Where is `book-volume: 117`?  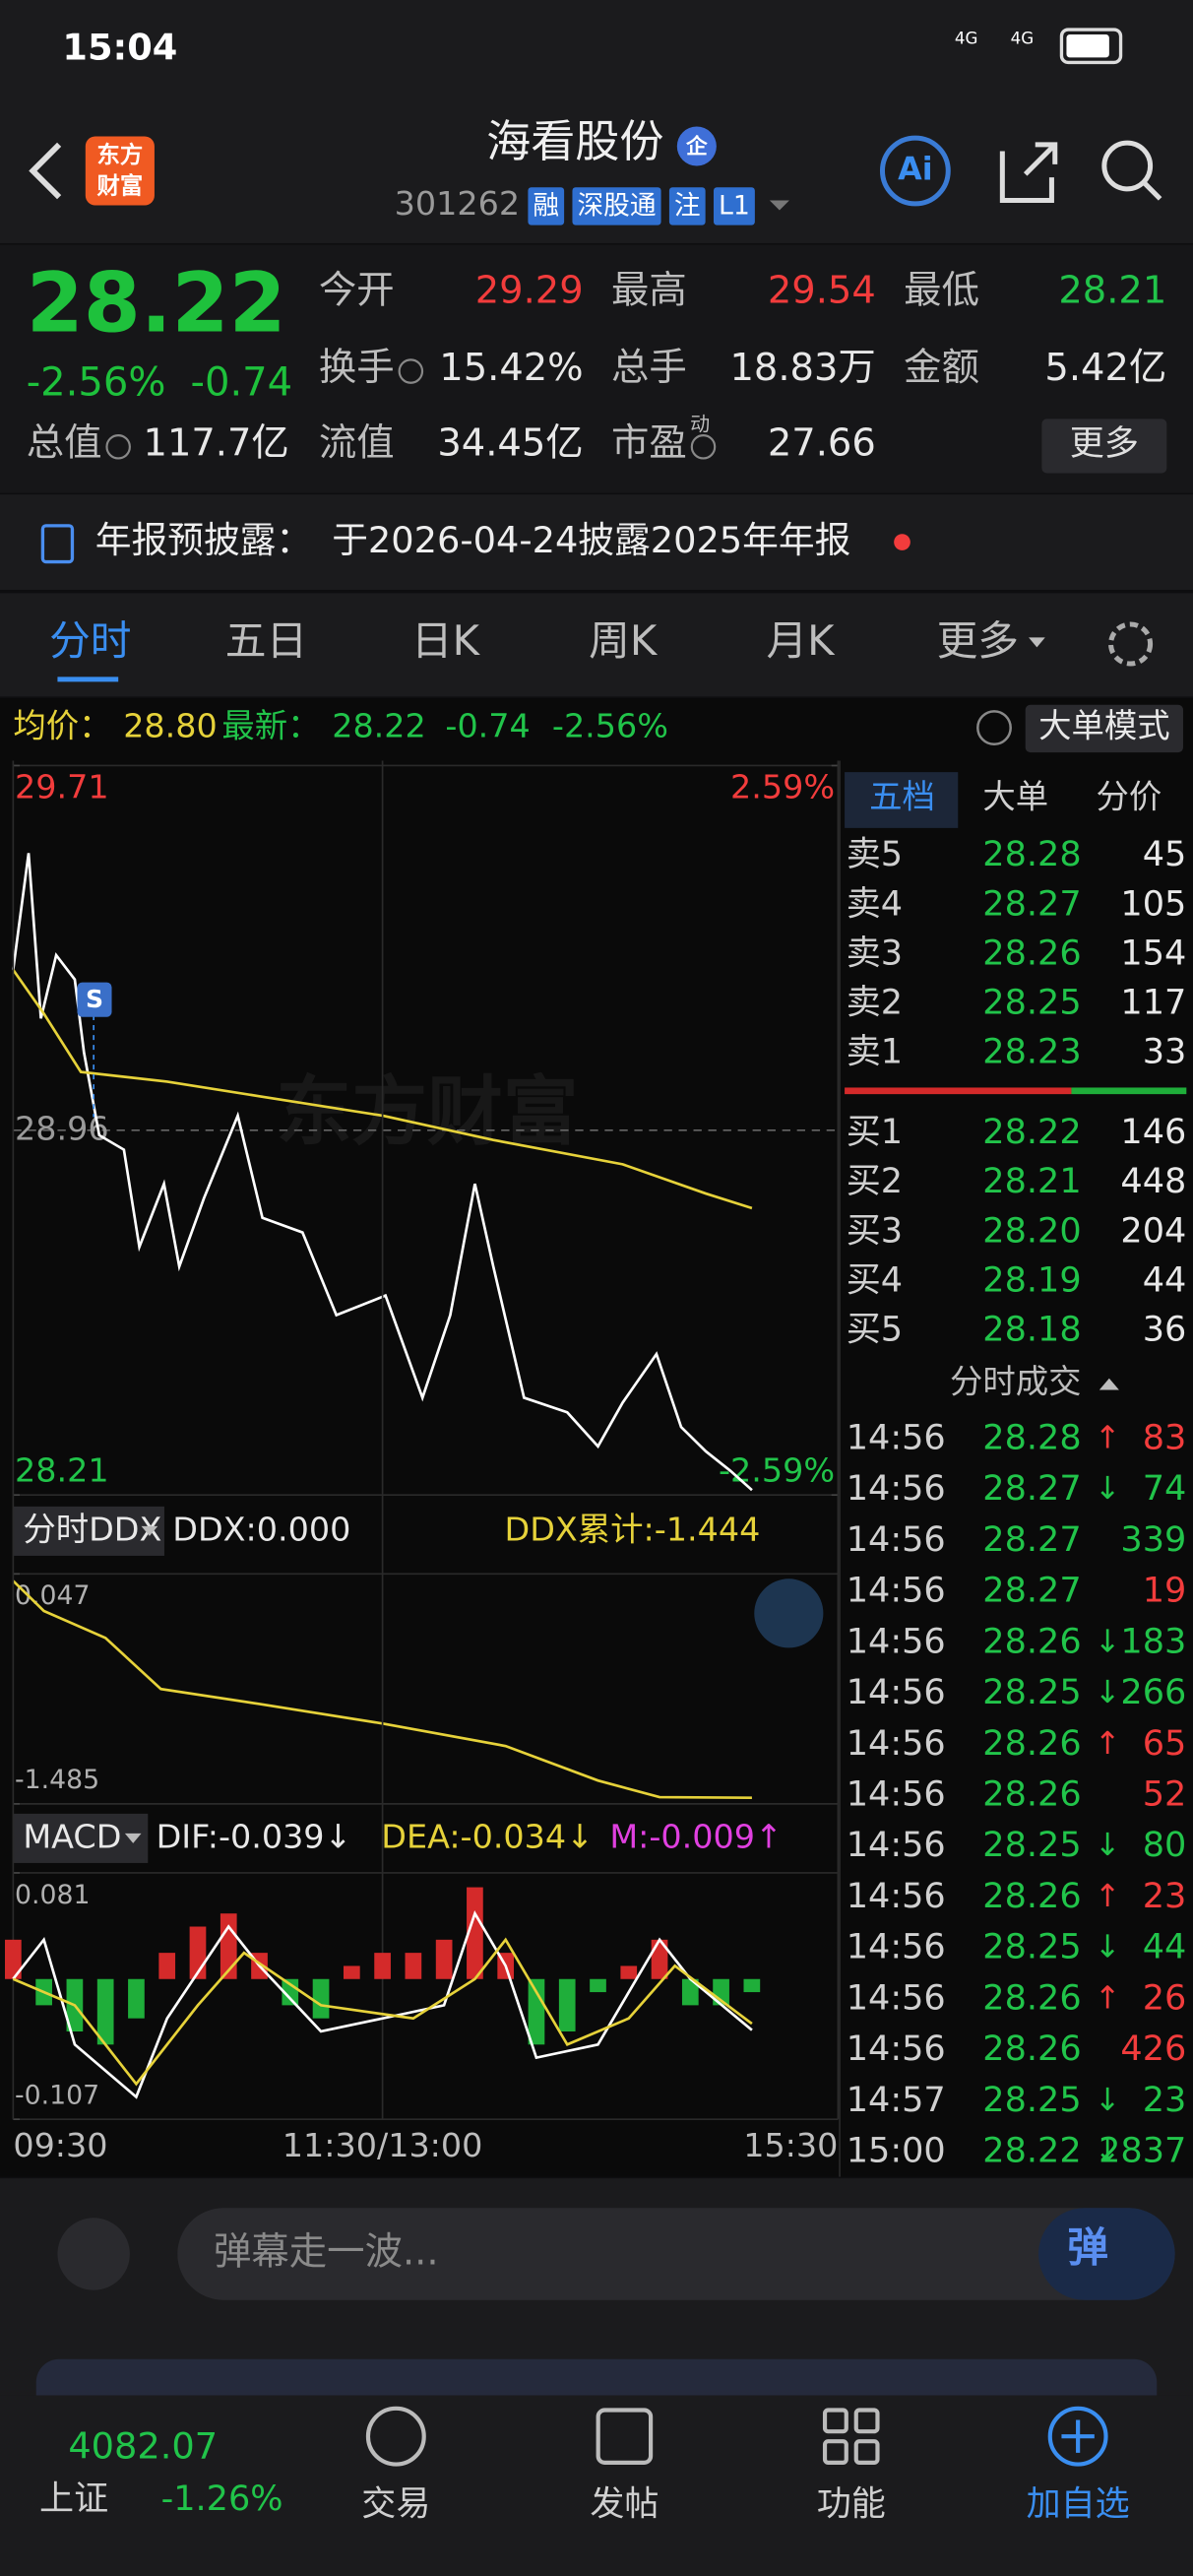
book-volume: 117 is located at coordinates (1153, 1002).